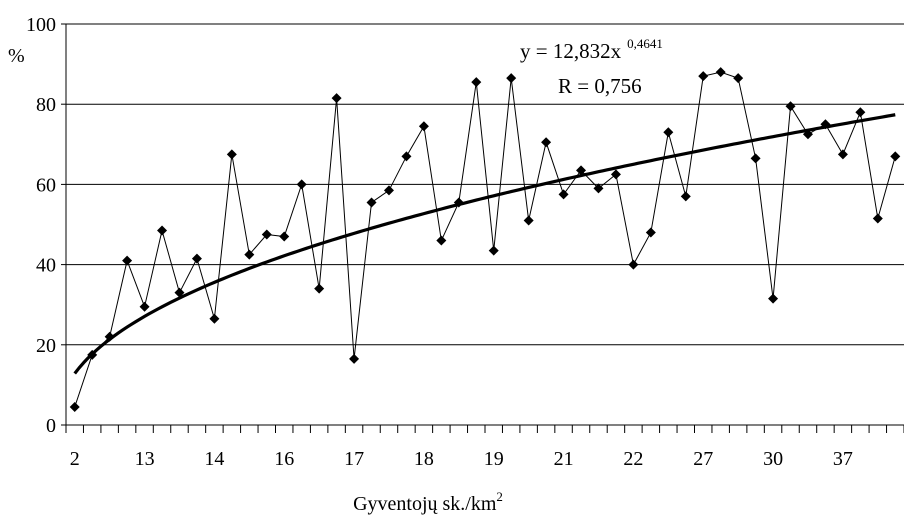 This screenshot has width=904, height=518. I want to click on y-axis-title: %, so click(16, 56).